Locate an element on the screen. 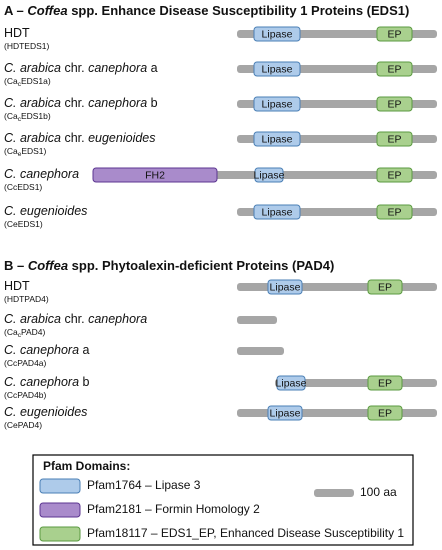 The image size is (442, 550). protein-code: (CacEDS1b) is located at coordinates (27, 116).